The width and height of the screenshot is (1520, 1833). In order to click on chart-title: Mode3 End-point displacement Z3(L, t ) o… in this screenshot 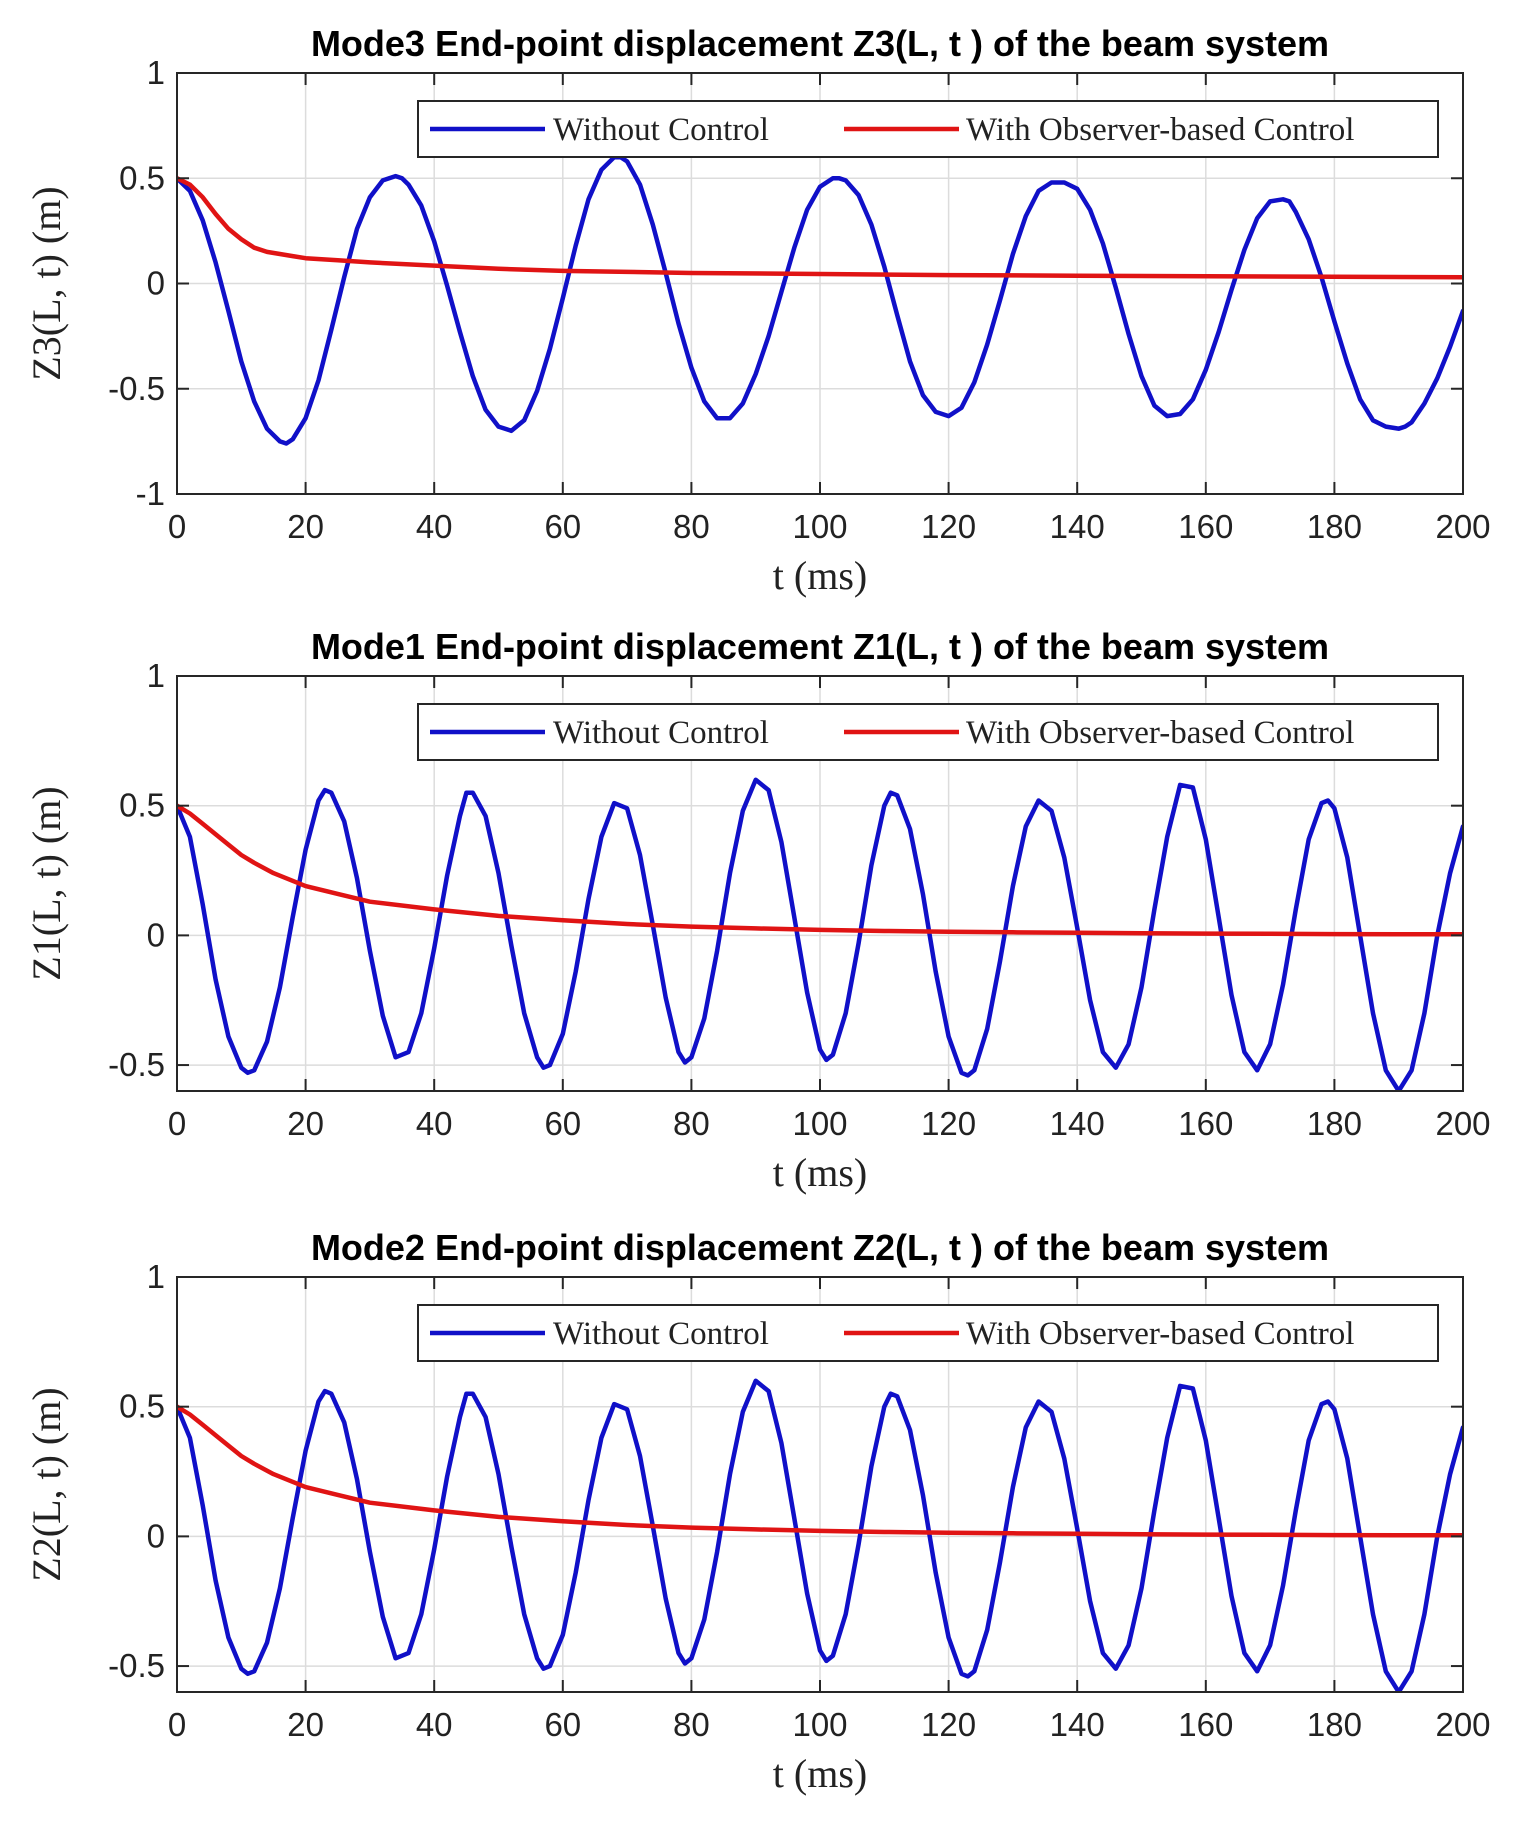, I will do `click(820, 43)`.